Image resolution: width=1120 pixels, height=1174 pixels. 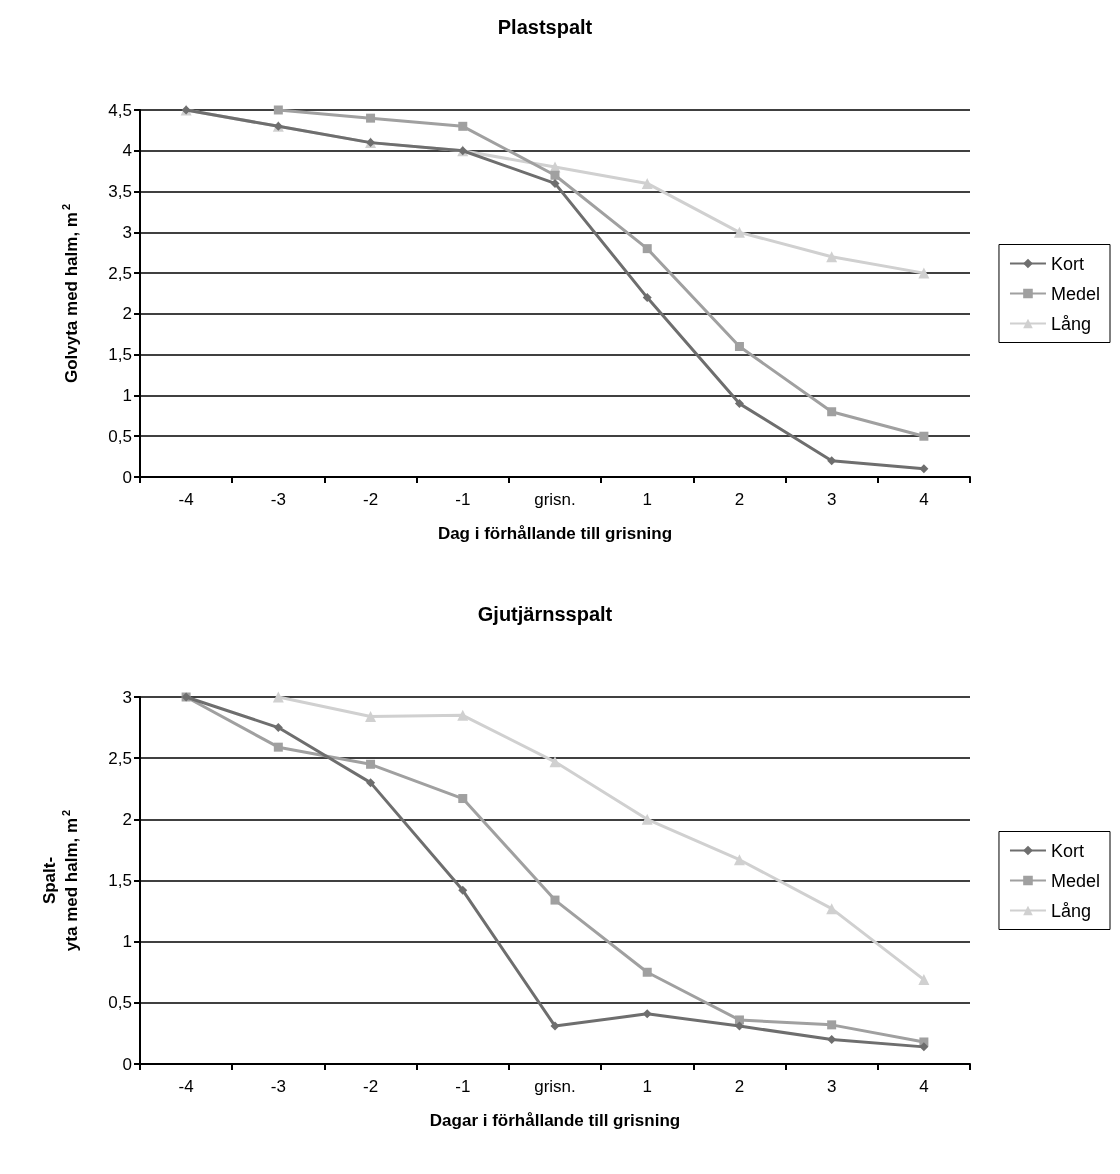 What do you see at coordinates (120, 192) in the screenshot?
I see `y-tick-label: 3,5` at bounding box center [120, 192].